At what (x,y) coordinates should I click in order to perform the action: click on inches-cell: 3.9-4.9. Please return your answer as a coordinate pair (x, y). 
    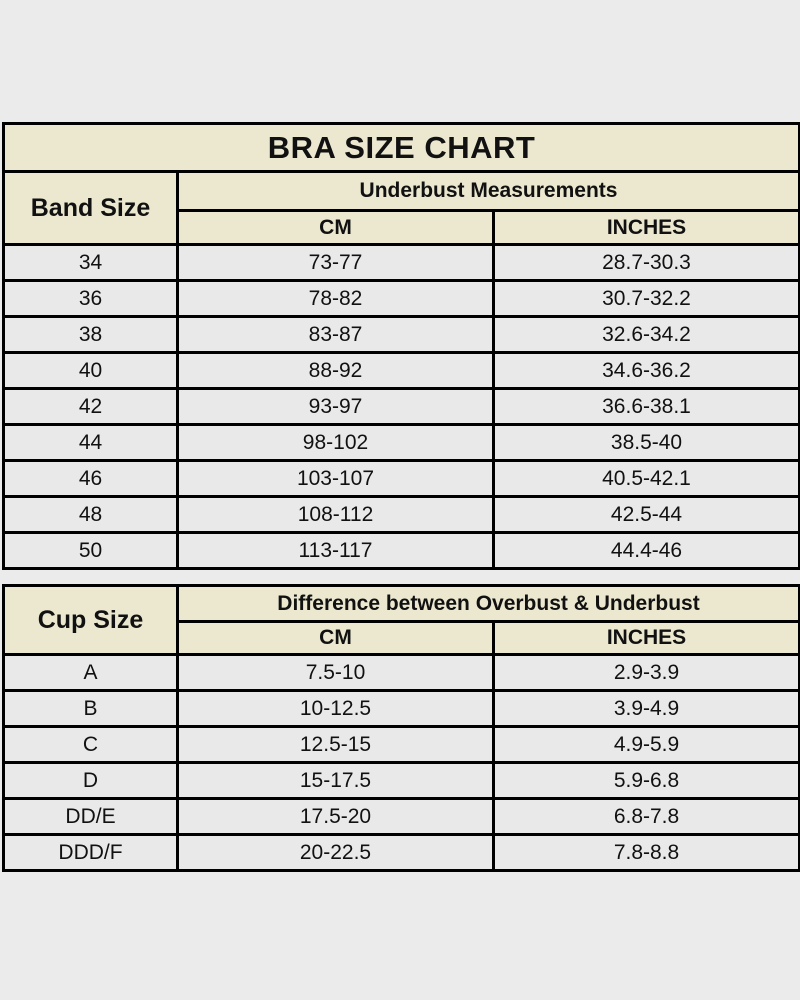
    Looking at the image, I should click on (645, 708).